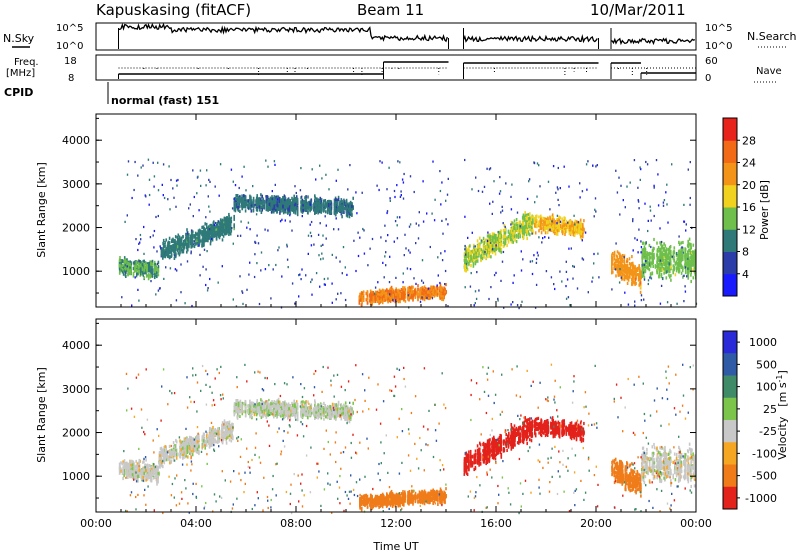 This screenshot has height=554, width=800. What do you see at coordinates (69, 28) in the screenshot?
I see `nsky-left-tick-high: 10^5` at bounding box center [69, 28].